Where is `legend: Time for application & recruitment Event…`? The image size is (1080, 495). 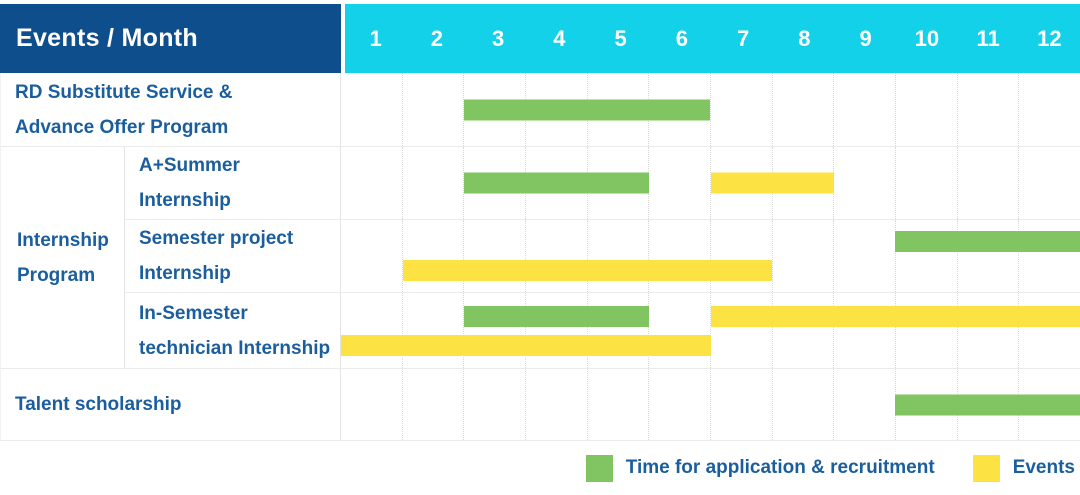
legend: Time for application & recruitment Event… is located at coordinates (540, 468).